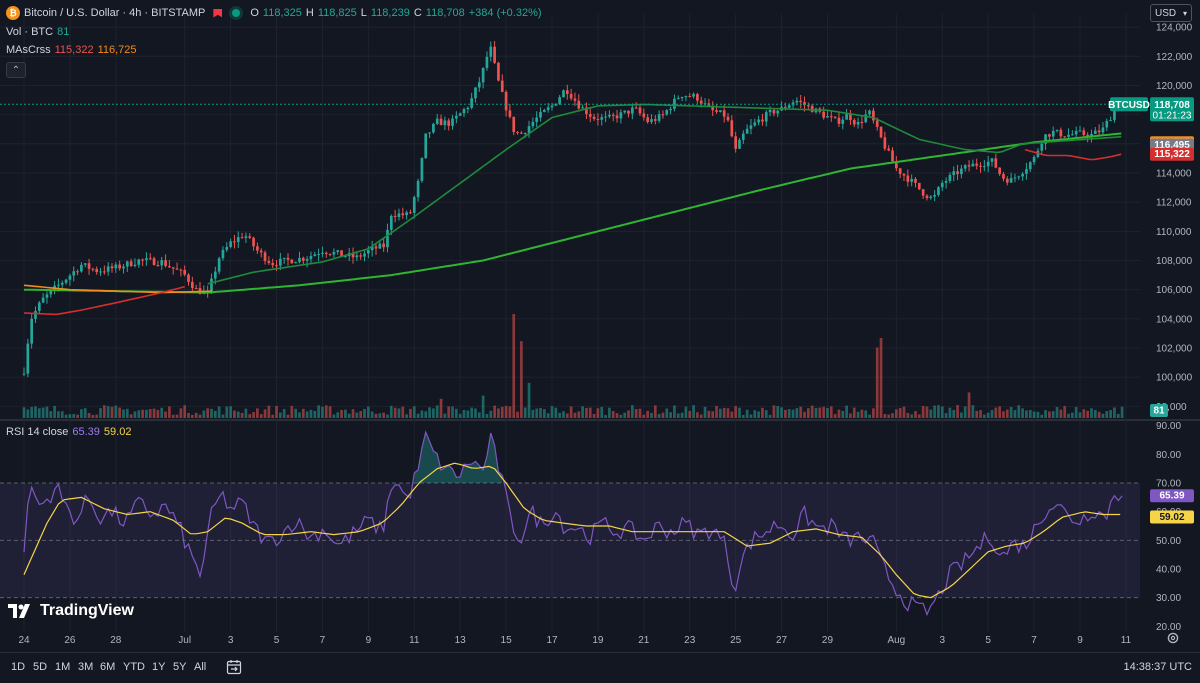 The image size is (1200, 683). What do you see at coordinates (644, 640) in the screenshot?
I see `time-axis-tick-label: 21` at bounding box center [644, 640].